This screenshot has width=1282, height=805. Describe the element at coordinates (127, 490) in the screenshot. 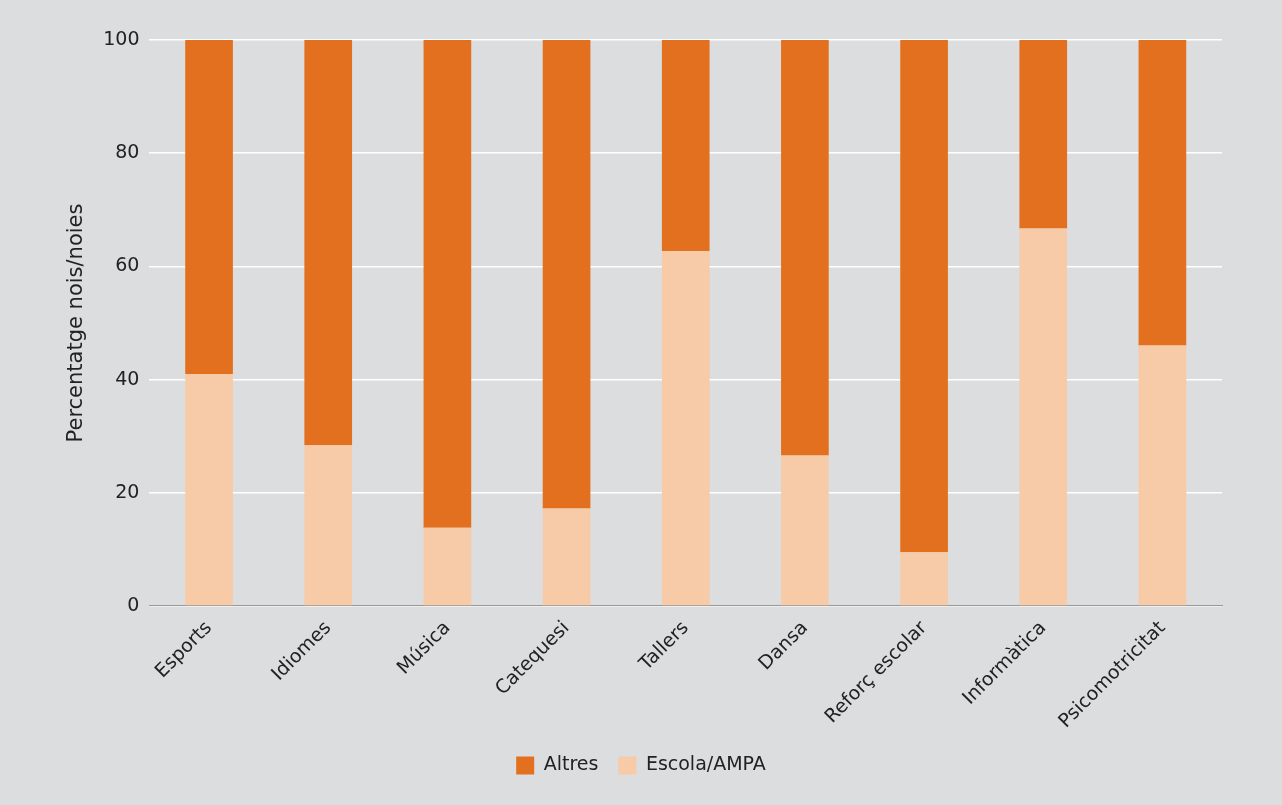

I see `y-tick-label: 20` at that location.